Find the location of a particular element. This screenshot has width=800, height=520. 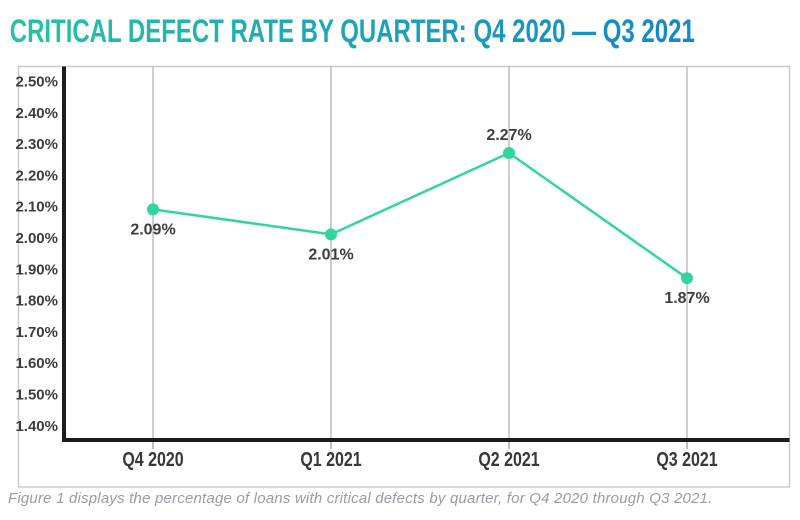

data-point-label: 2.01% is located at coordinates (330, 254).